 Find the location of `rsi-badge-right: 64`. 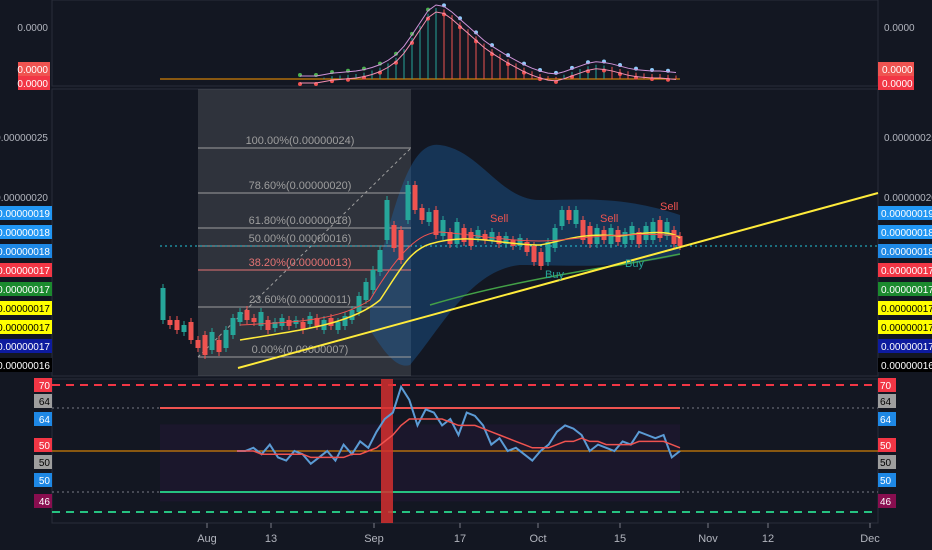

rsi-badge-right: 64 is located at coordinates (886, 402).